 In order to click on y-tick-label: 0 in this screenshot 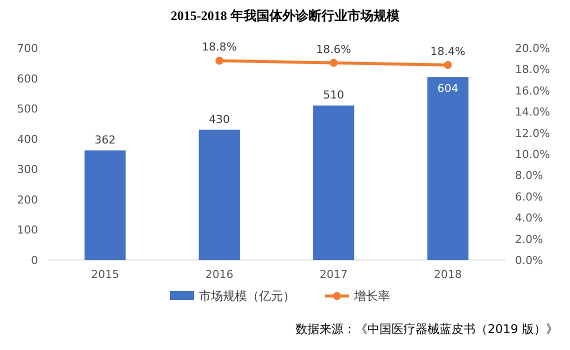, I will do `click(34, 260)`.